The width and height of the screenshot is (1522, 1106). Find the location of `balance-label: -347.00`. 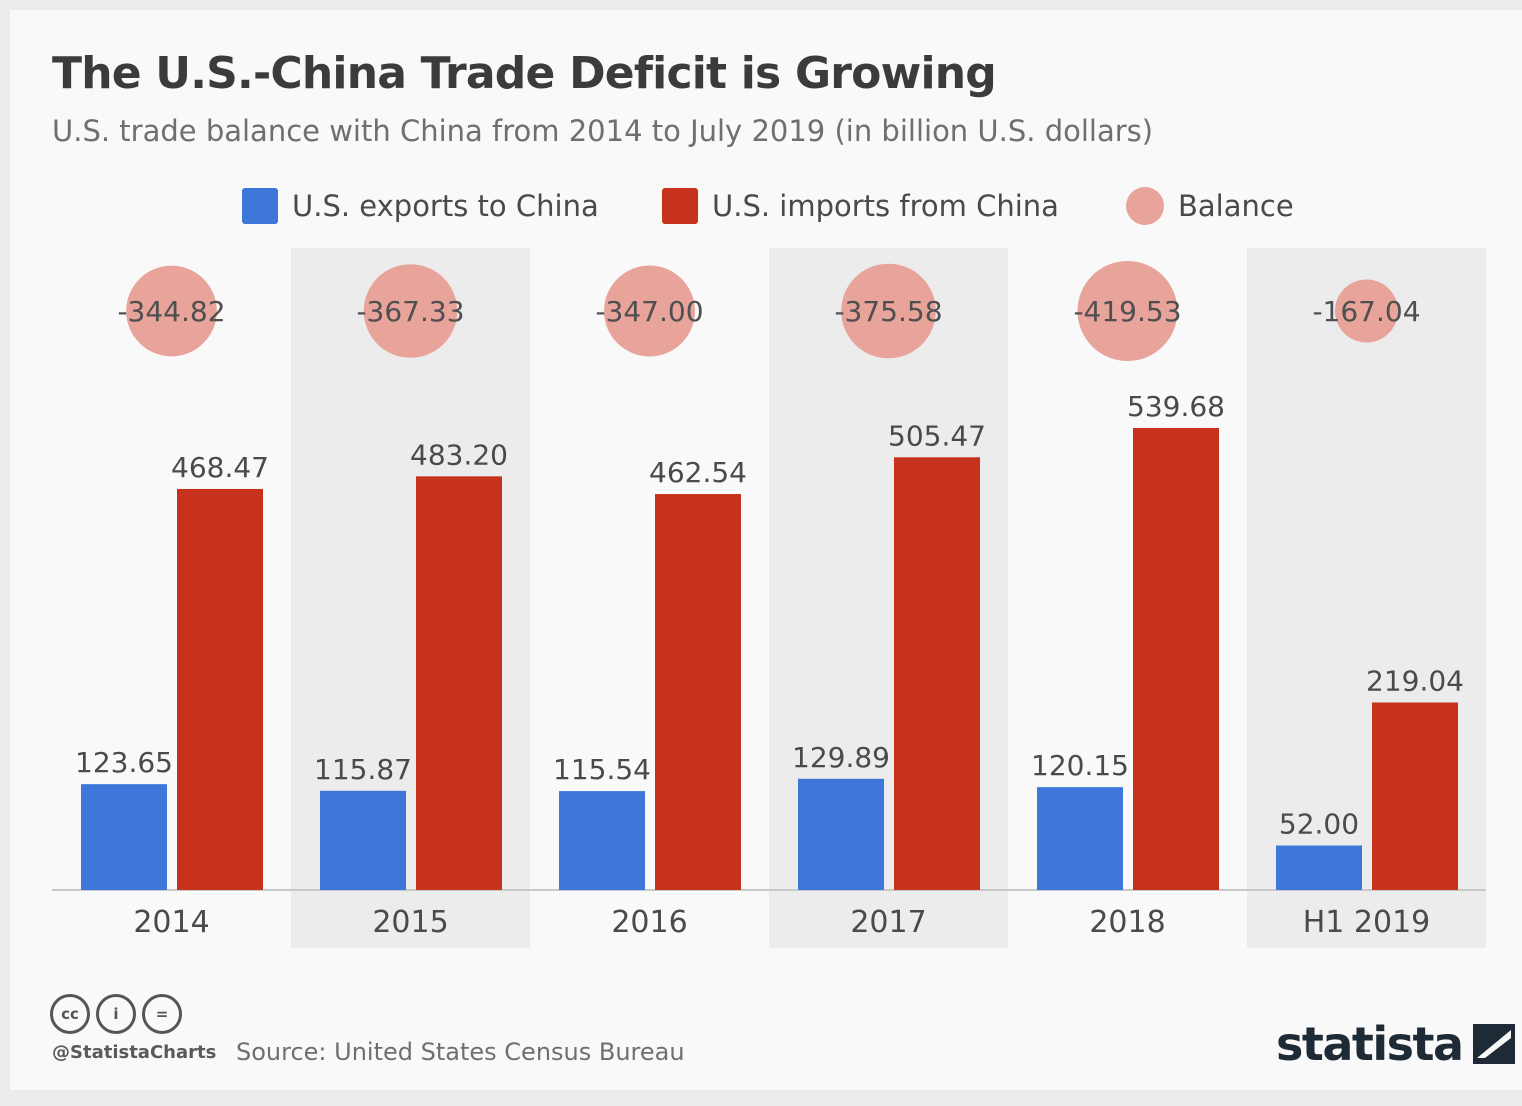

balance-label: -347.00 is located at coordinates (649, 311).